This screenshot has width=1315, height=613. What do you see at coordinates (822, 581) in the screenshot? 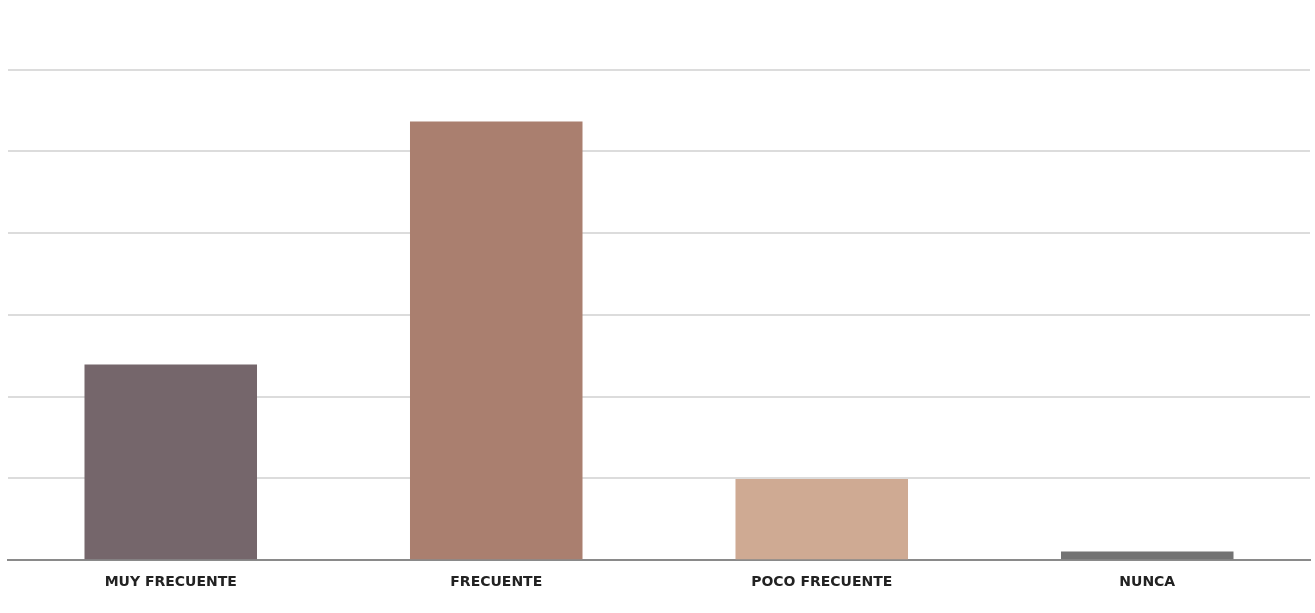
I see `x-tick-label: POCO FRECUENTE` at bounding box center [822, 581].